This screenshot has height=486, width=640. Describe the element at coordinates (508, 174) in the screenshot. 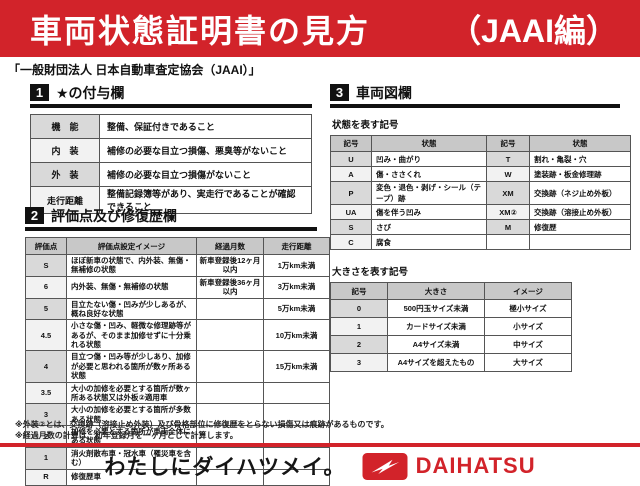

I see `table-cell: W` at that location.